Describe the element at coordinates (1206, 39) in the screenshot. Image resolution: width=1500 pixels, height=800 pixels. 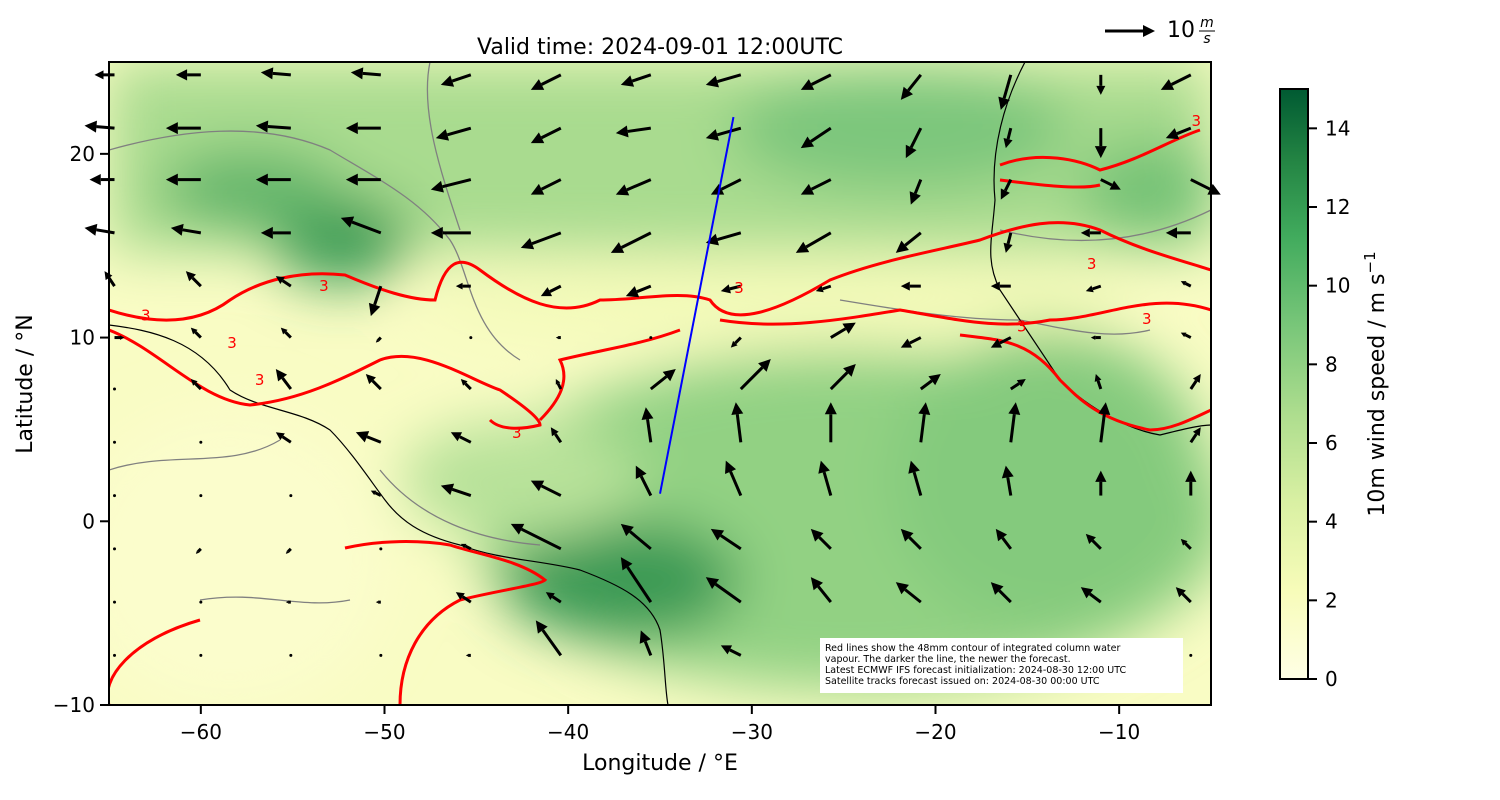
I see `quiver-key-unit-bottom: s` at that location.